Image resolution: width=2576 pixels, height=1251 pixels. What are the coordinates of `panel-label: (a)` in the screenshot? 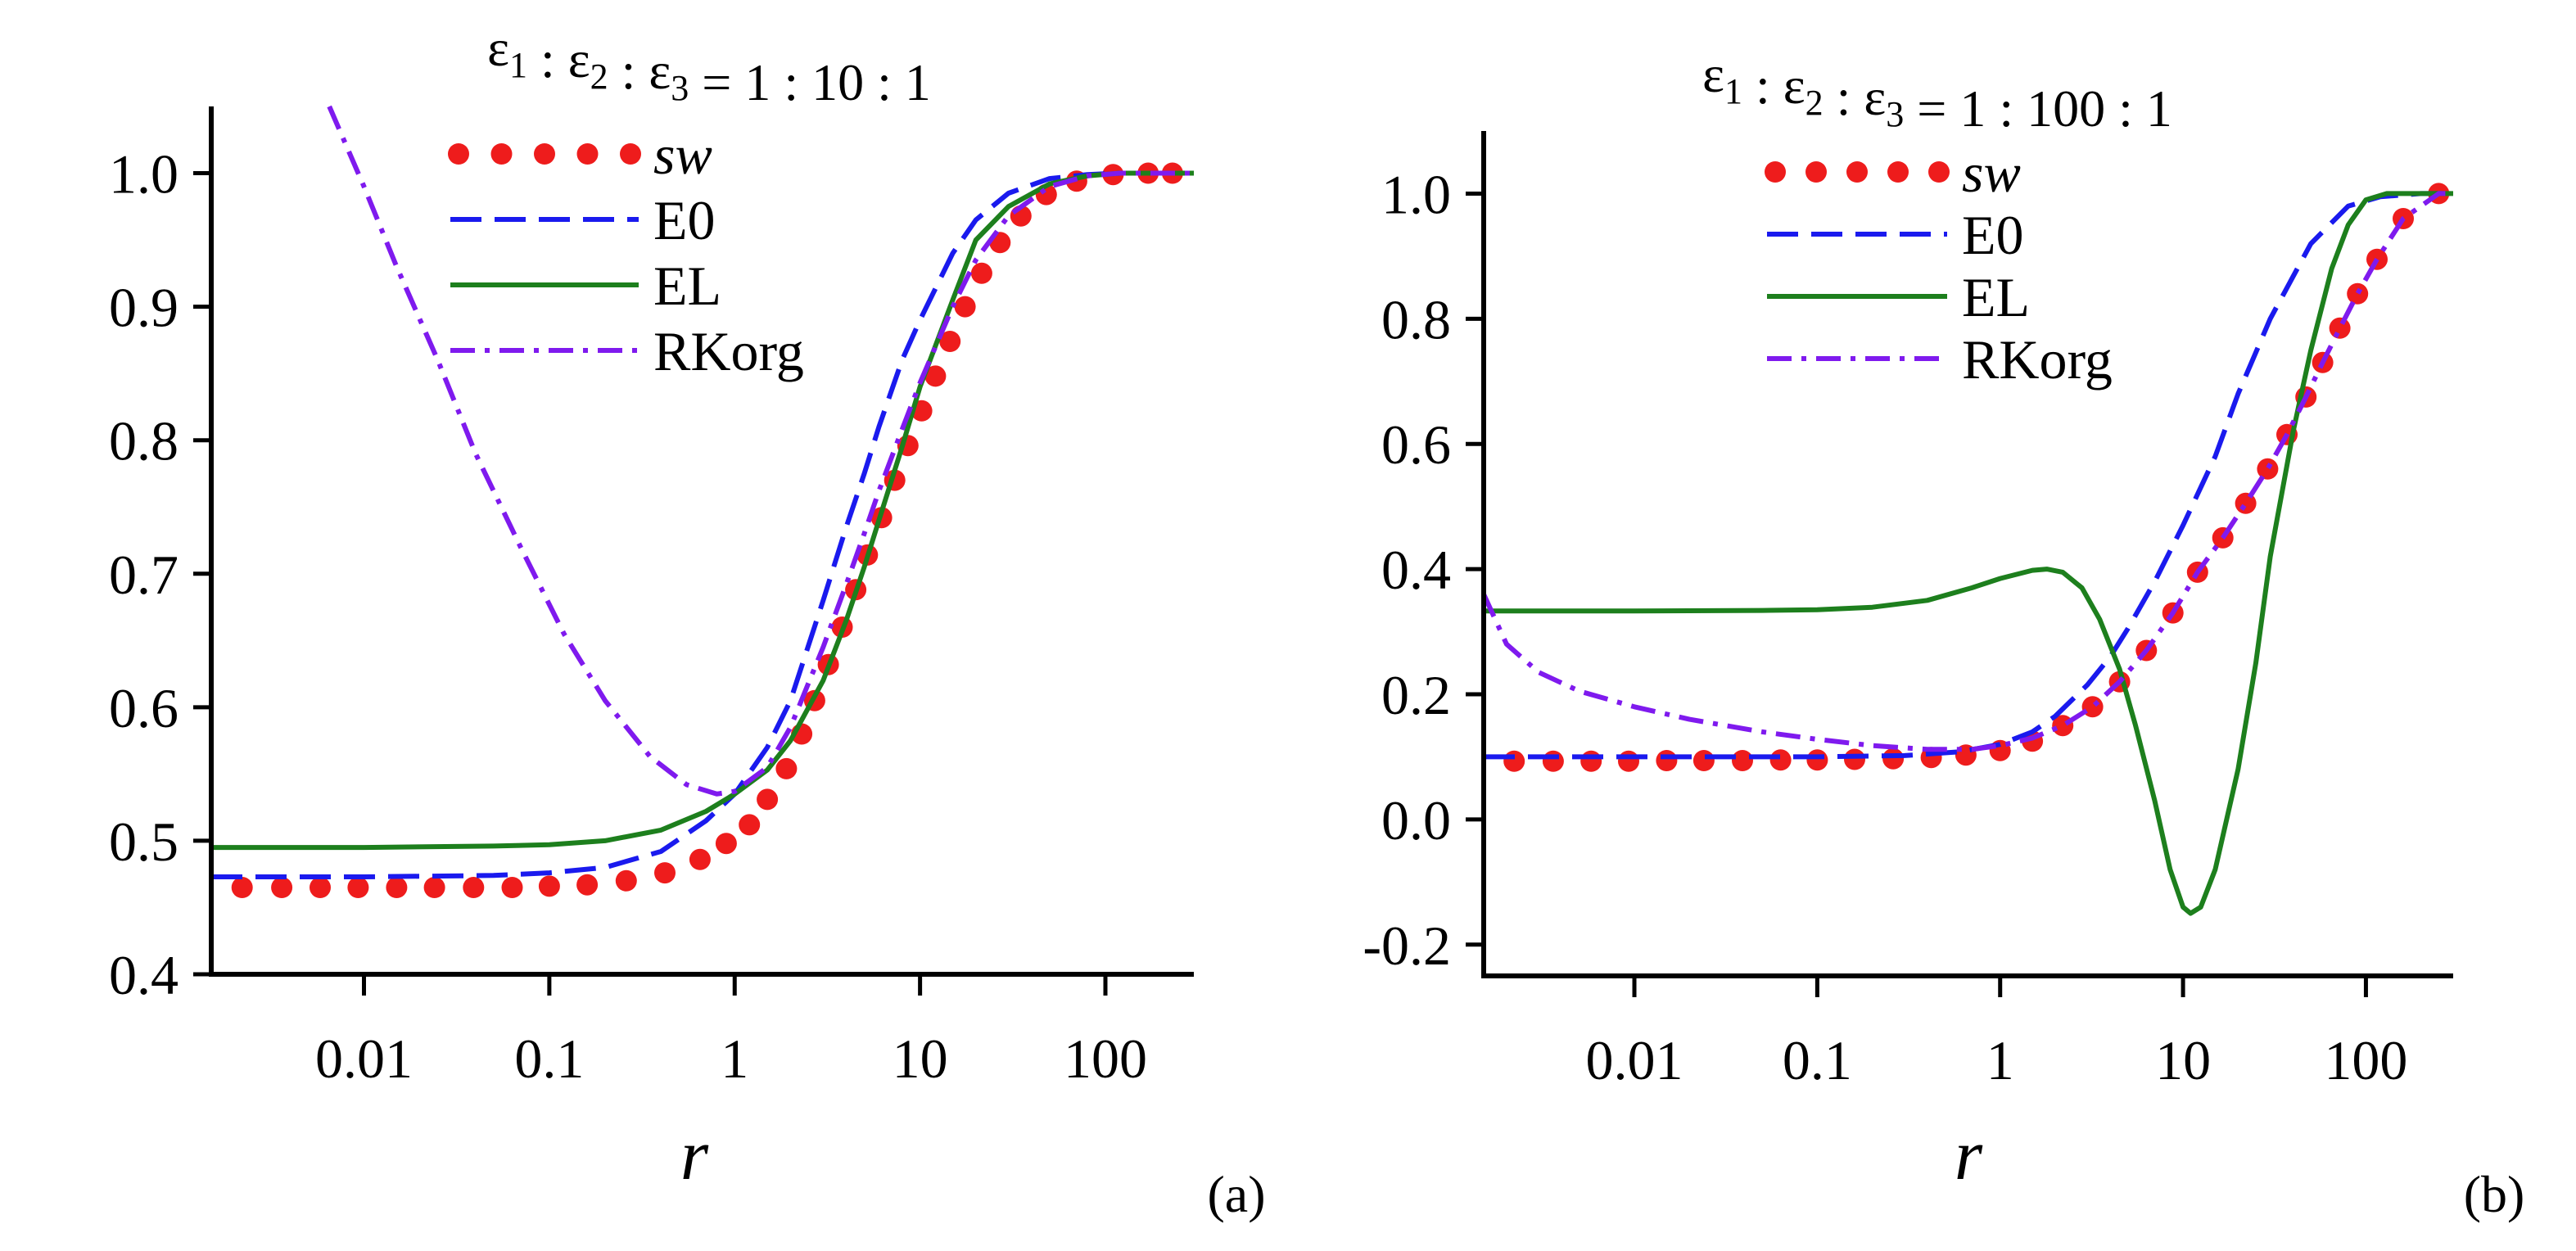 It's located at (1236, 1194).